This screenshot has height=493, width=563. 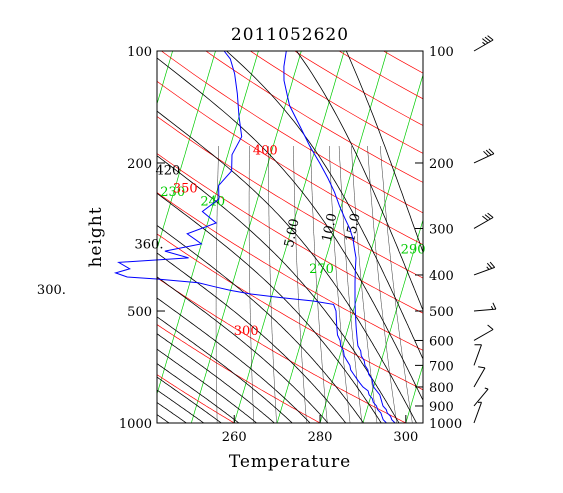 I want to click on y-tick-label: 1000, so click(x=135, y=424).